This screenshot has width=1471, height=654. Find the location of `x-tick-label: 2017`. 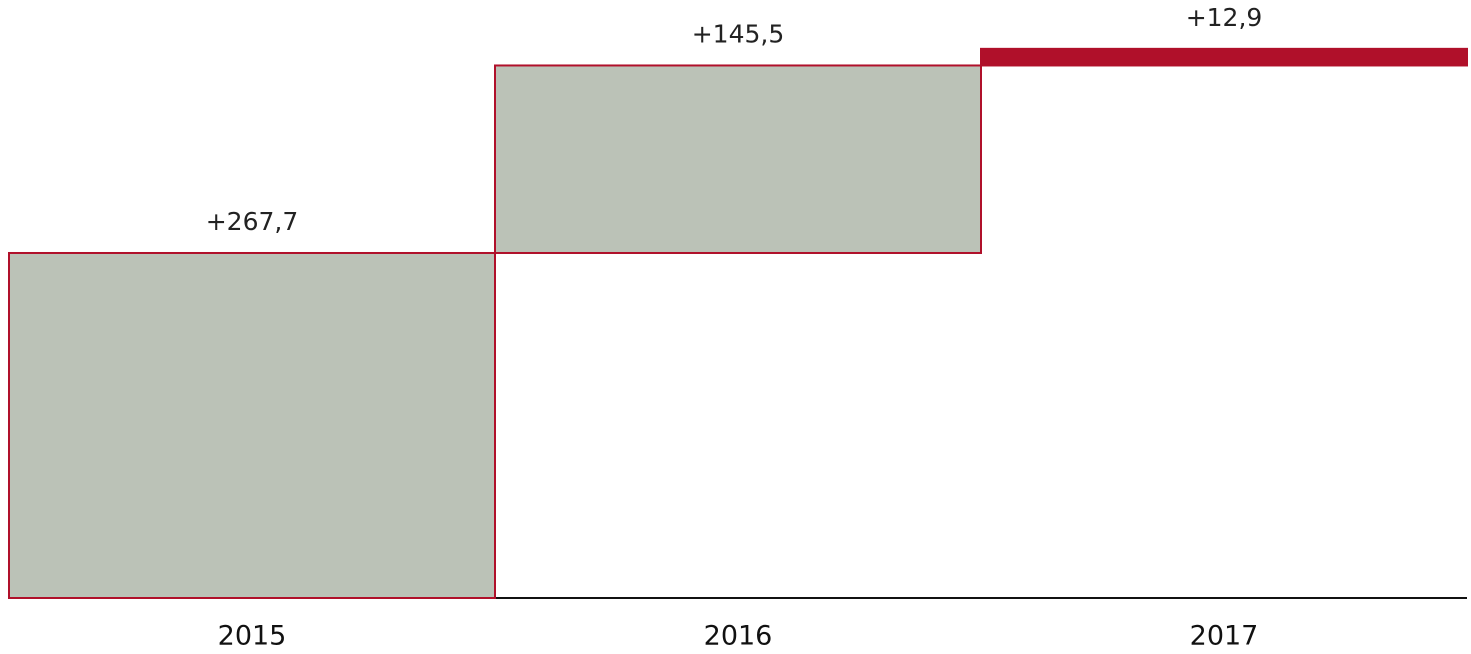

x-tick-label: 2017 is located at coordinates (1224, 636).